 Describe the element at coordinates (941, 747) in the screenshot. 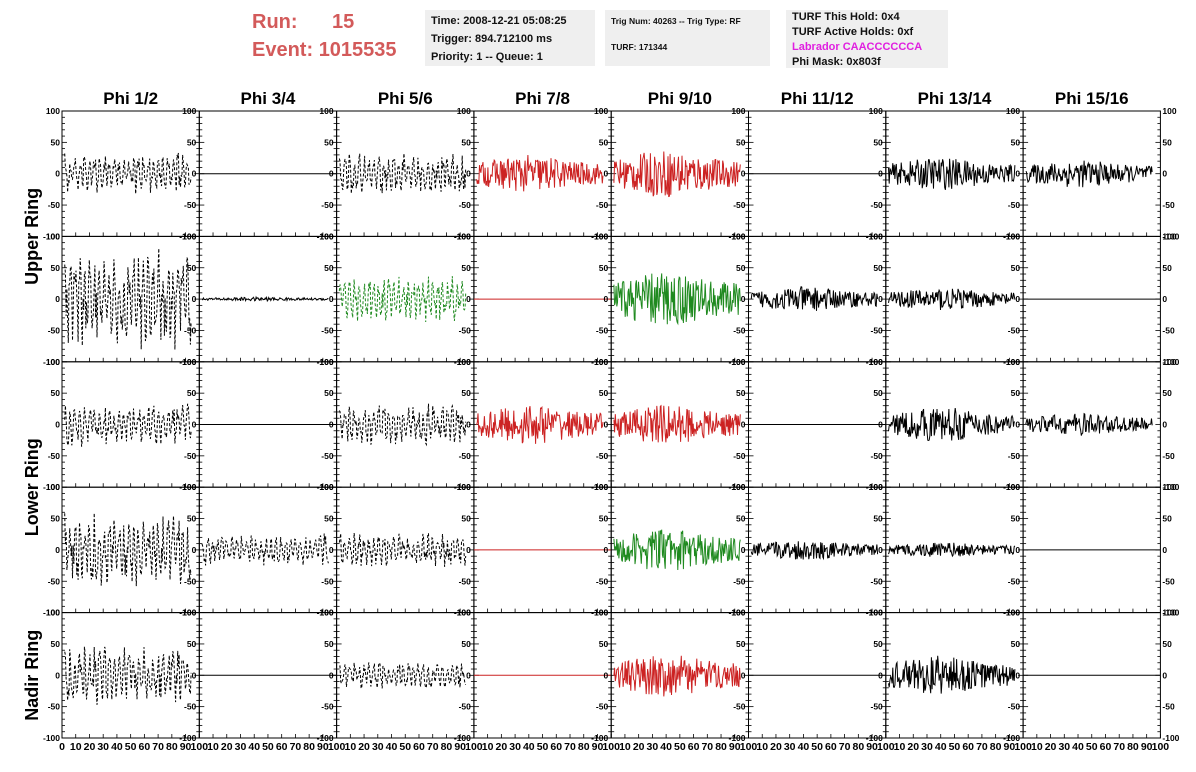

I see `x-tick-label: 40` at that location.